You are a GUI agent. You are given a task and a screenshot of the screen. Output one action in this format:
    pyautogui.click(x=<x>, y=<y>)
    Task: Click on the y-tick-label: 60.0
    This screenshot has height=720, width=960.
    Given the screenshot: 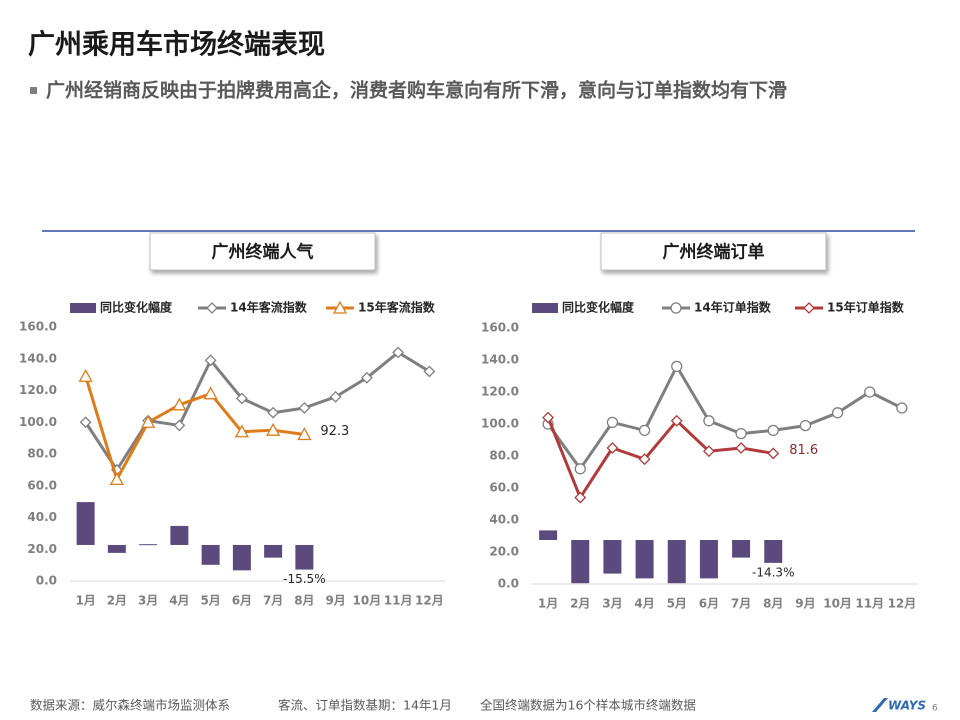 What is the action you would take?
    pyautogui.click(x=42, y=485)
    